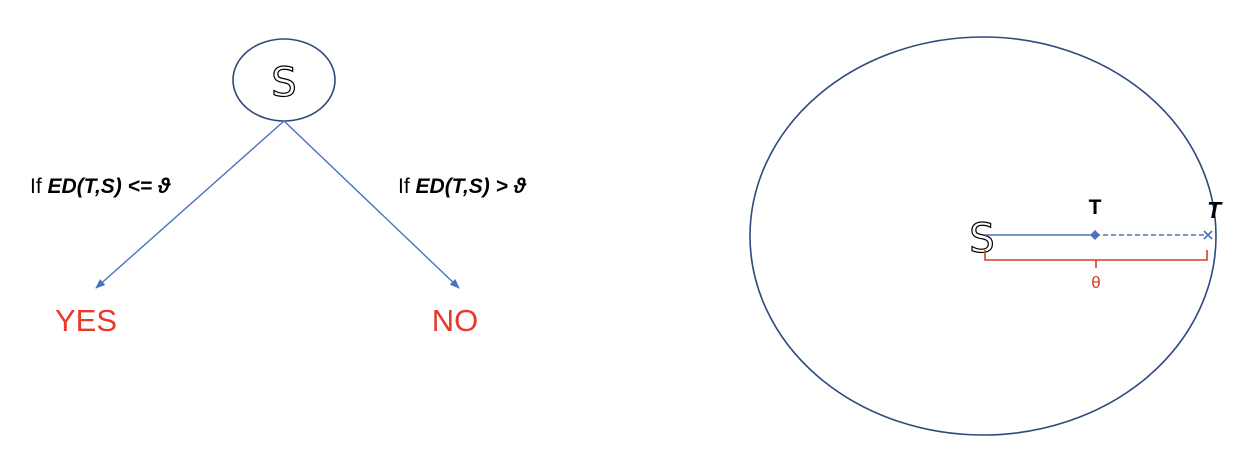 The width and height of the screenshot is (1257, 457). What do you see at coordinates (1095, 207) in the screenshot?
I see `inner-point-label: T` at bounding box center [1095, 207].